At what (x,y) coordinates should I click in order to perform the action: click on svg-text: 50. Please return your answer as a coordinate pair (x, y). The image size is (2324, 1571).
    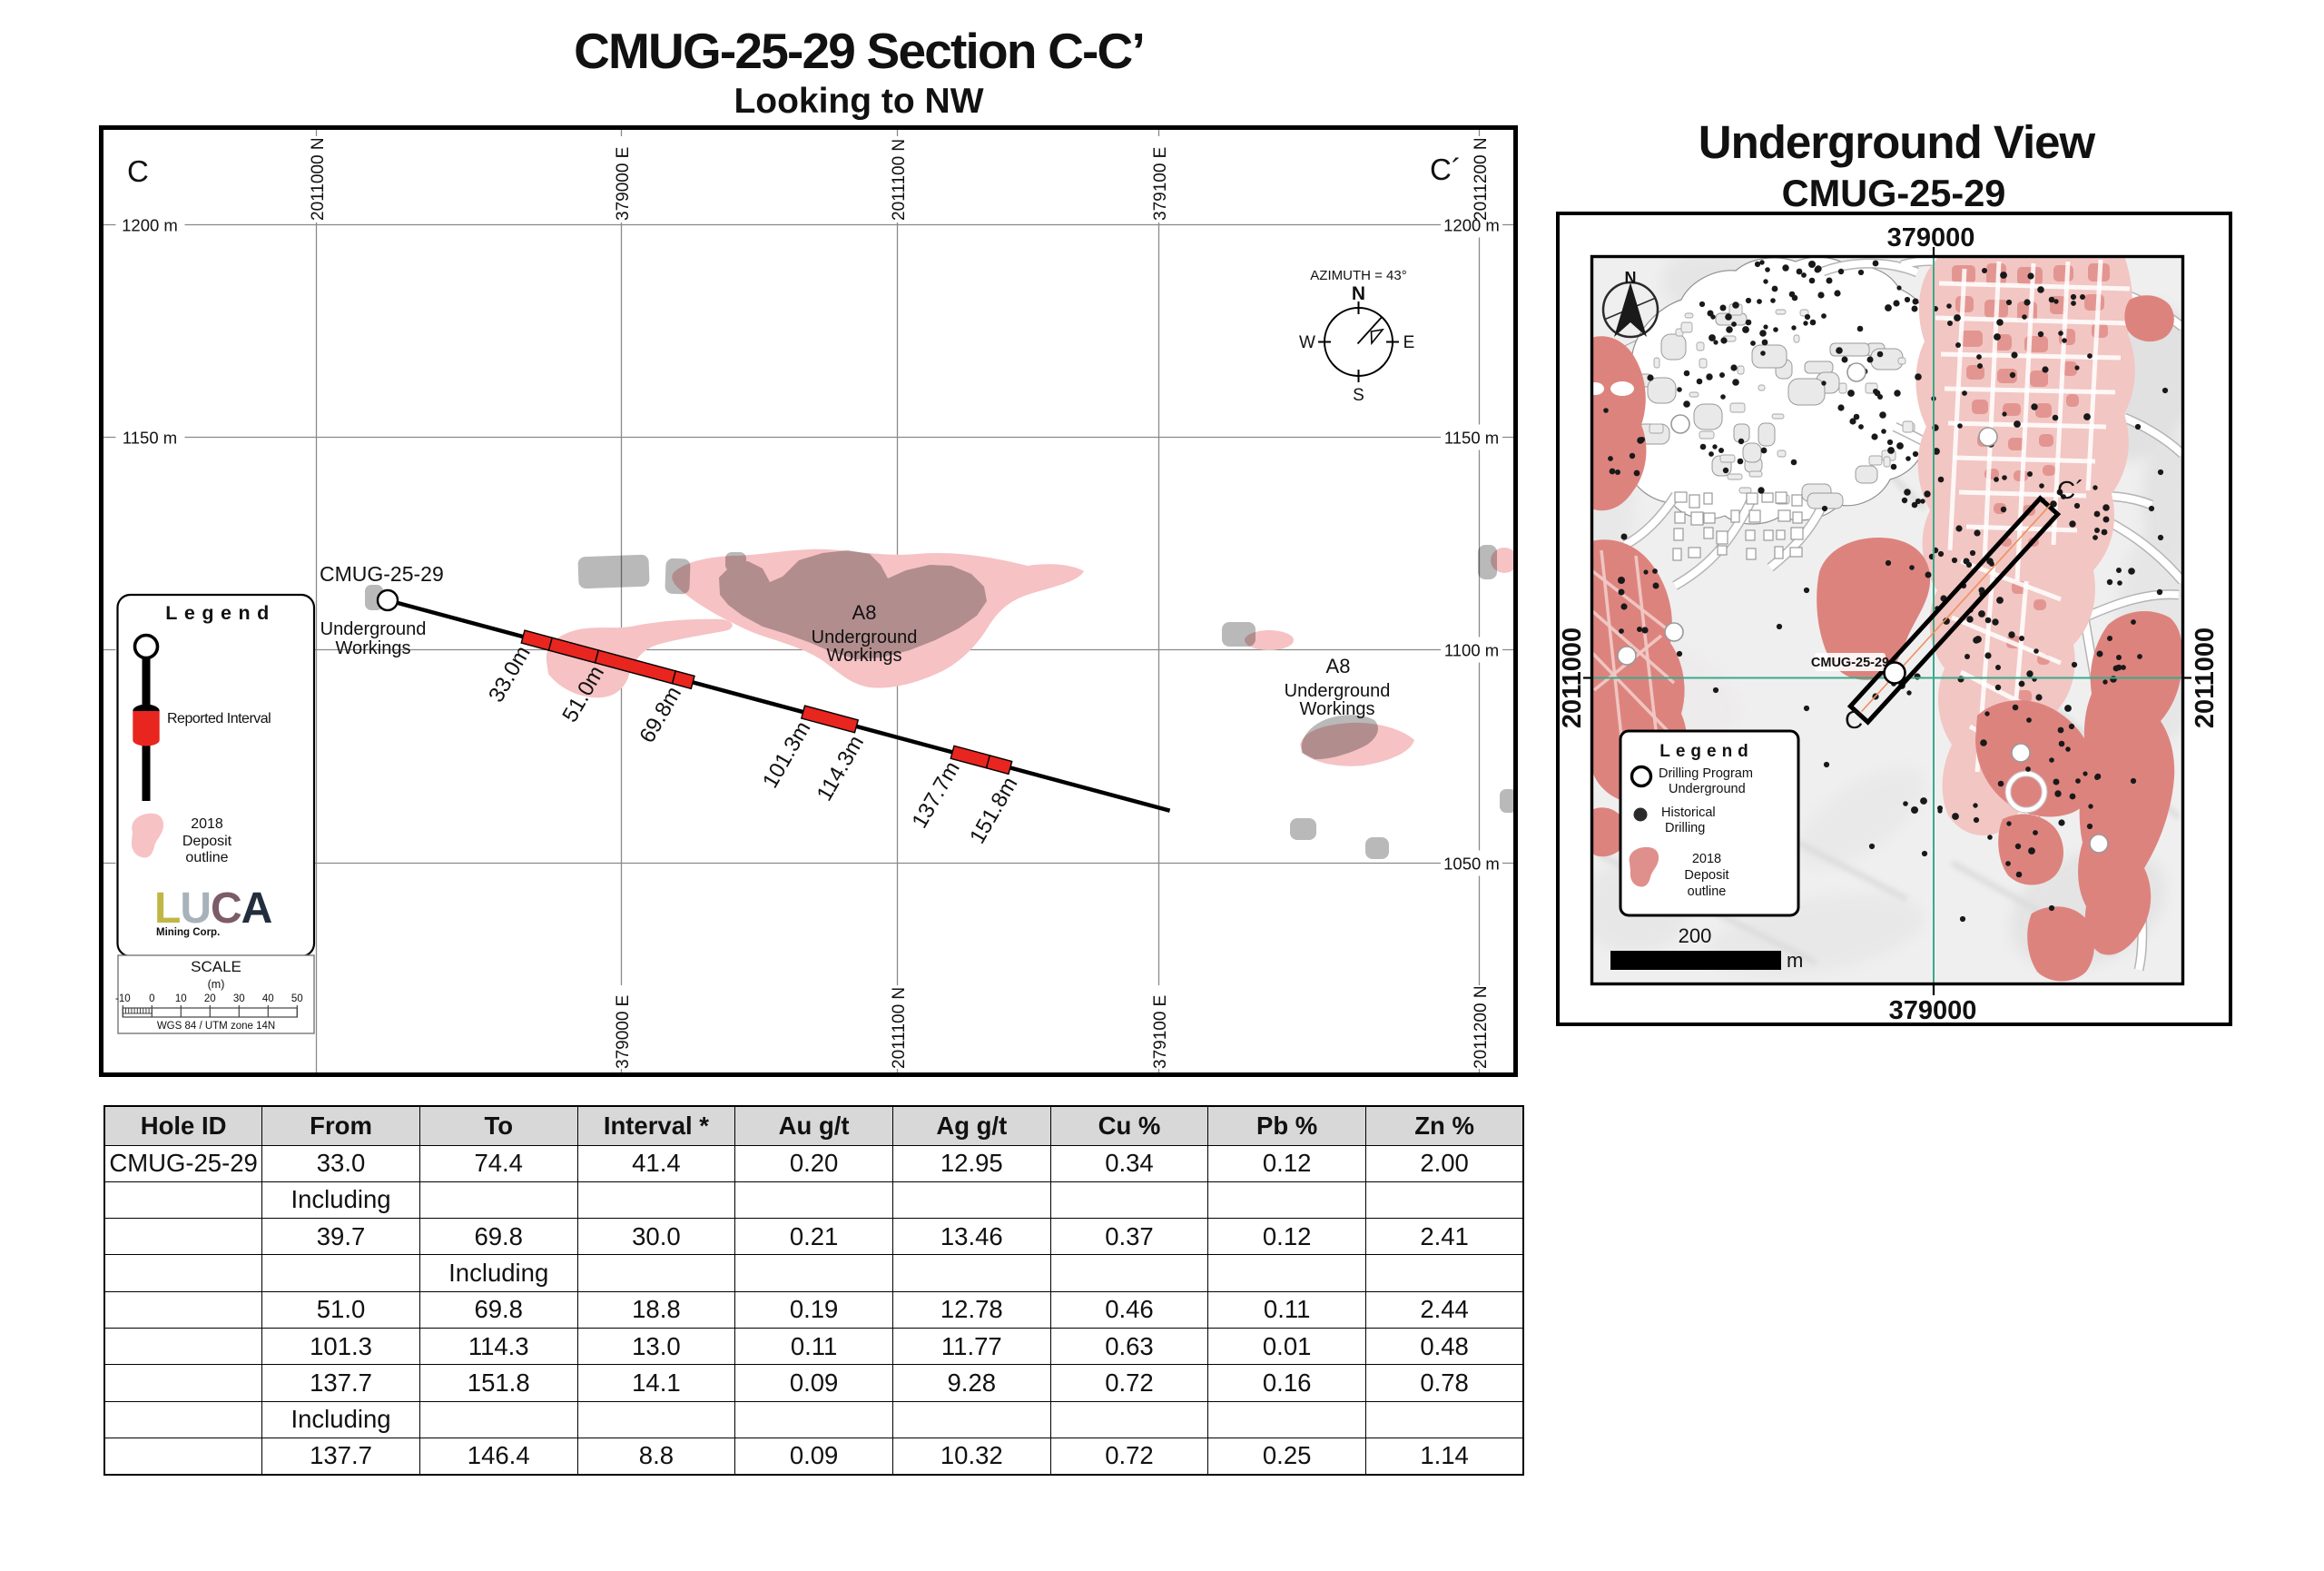
    Looking at the image, I should click on (297, 998).